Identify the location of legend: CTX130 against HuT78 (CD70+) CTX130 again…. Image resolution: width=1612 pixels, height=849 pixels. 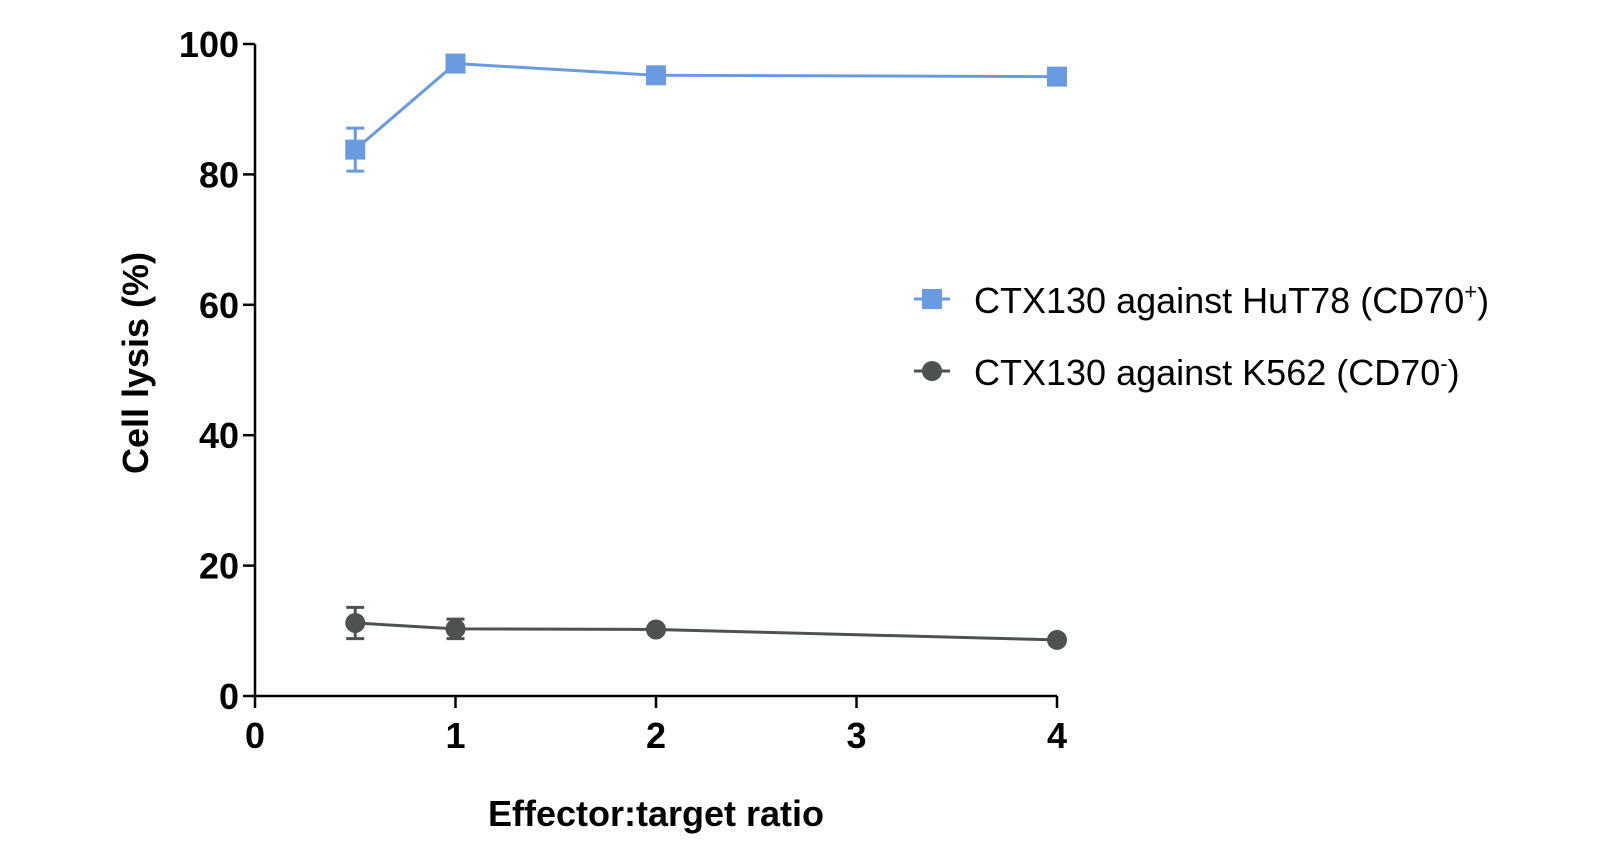
(1201, 336).